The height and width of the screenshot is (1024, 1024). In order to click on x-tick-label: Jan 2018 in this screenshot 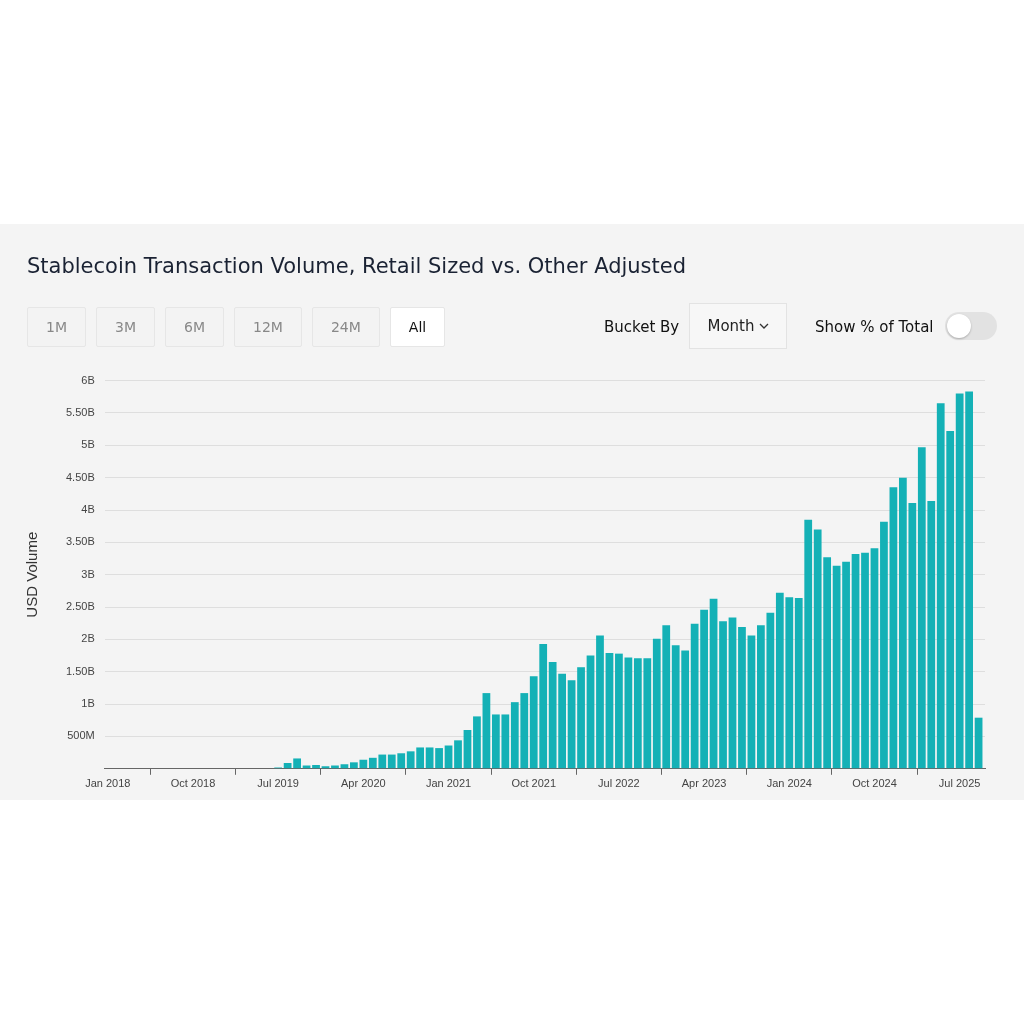, I will do `click(108, 783)`.